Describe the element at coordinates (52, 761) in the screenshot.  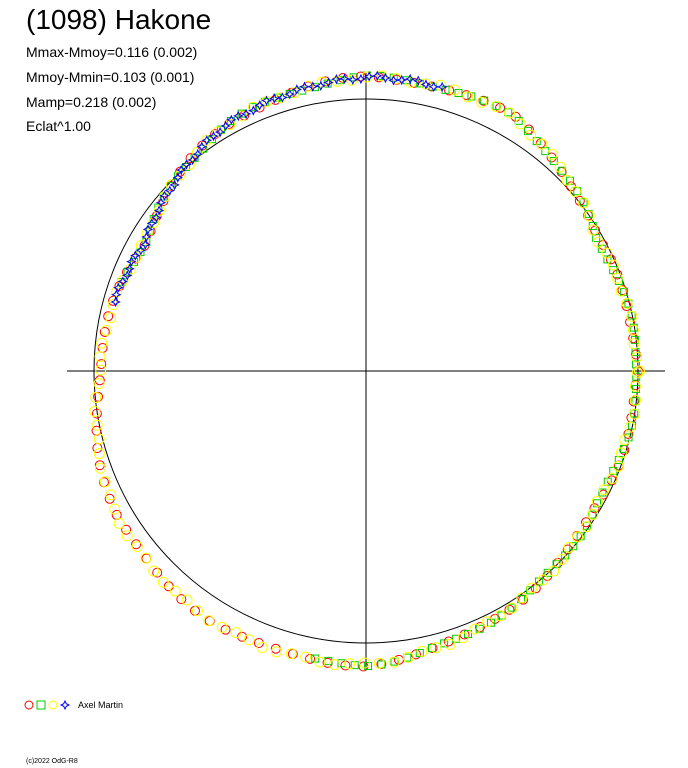
I see `copyright-text: (c)2022 OdG-R8` at that location.